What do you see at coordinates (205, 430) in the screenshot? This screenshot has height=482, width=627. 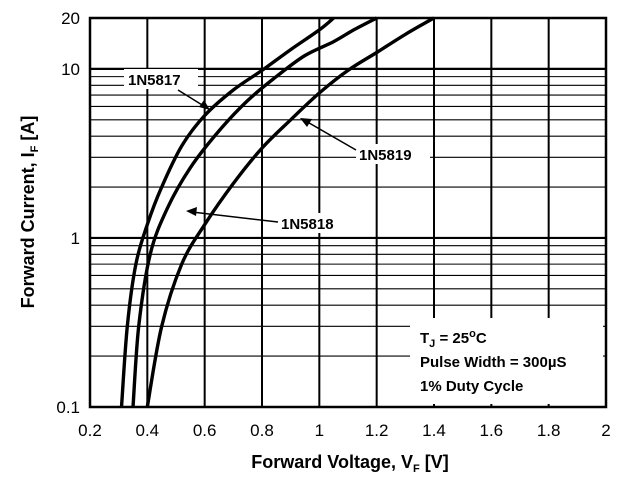 I see `x-tick-label: 0.6` at bounding box center [205, 430].